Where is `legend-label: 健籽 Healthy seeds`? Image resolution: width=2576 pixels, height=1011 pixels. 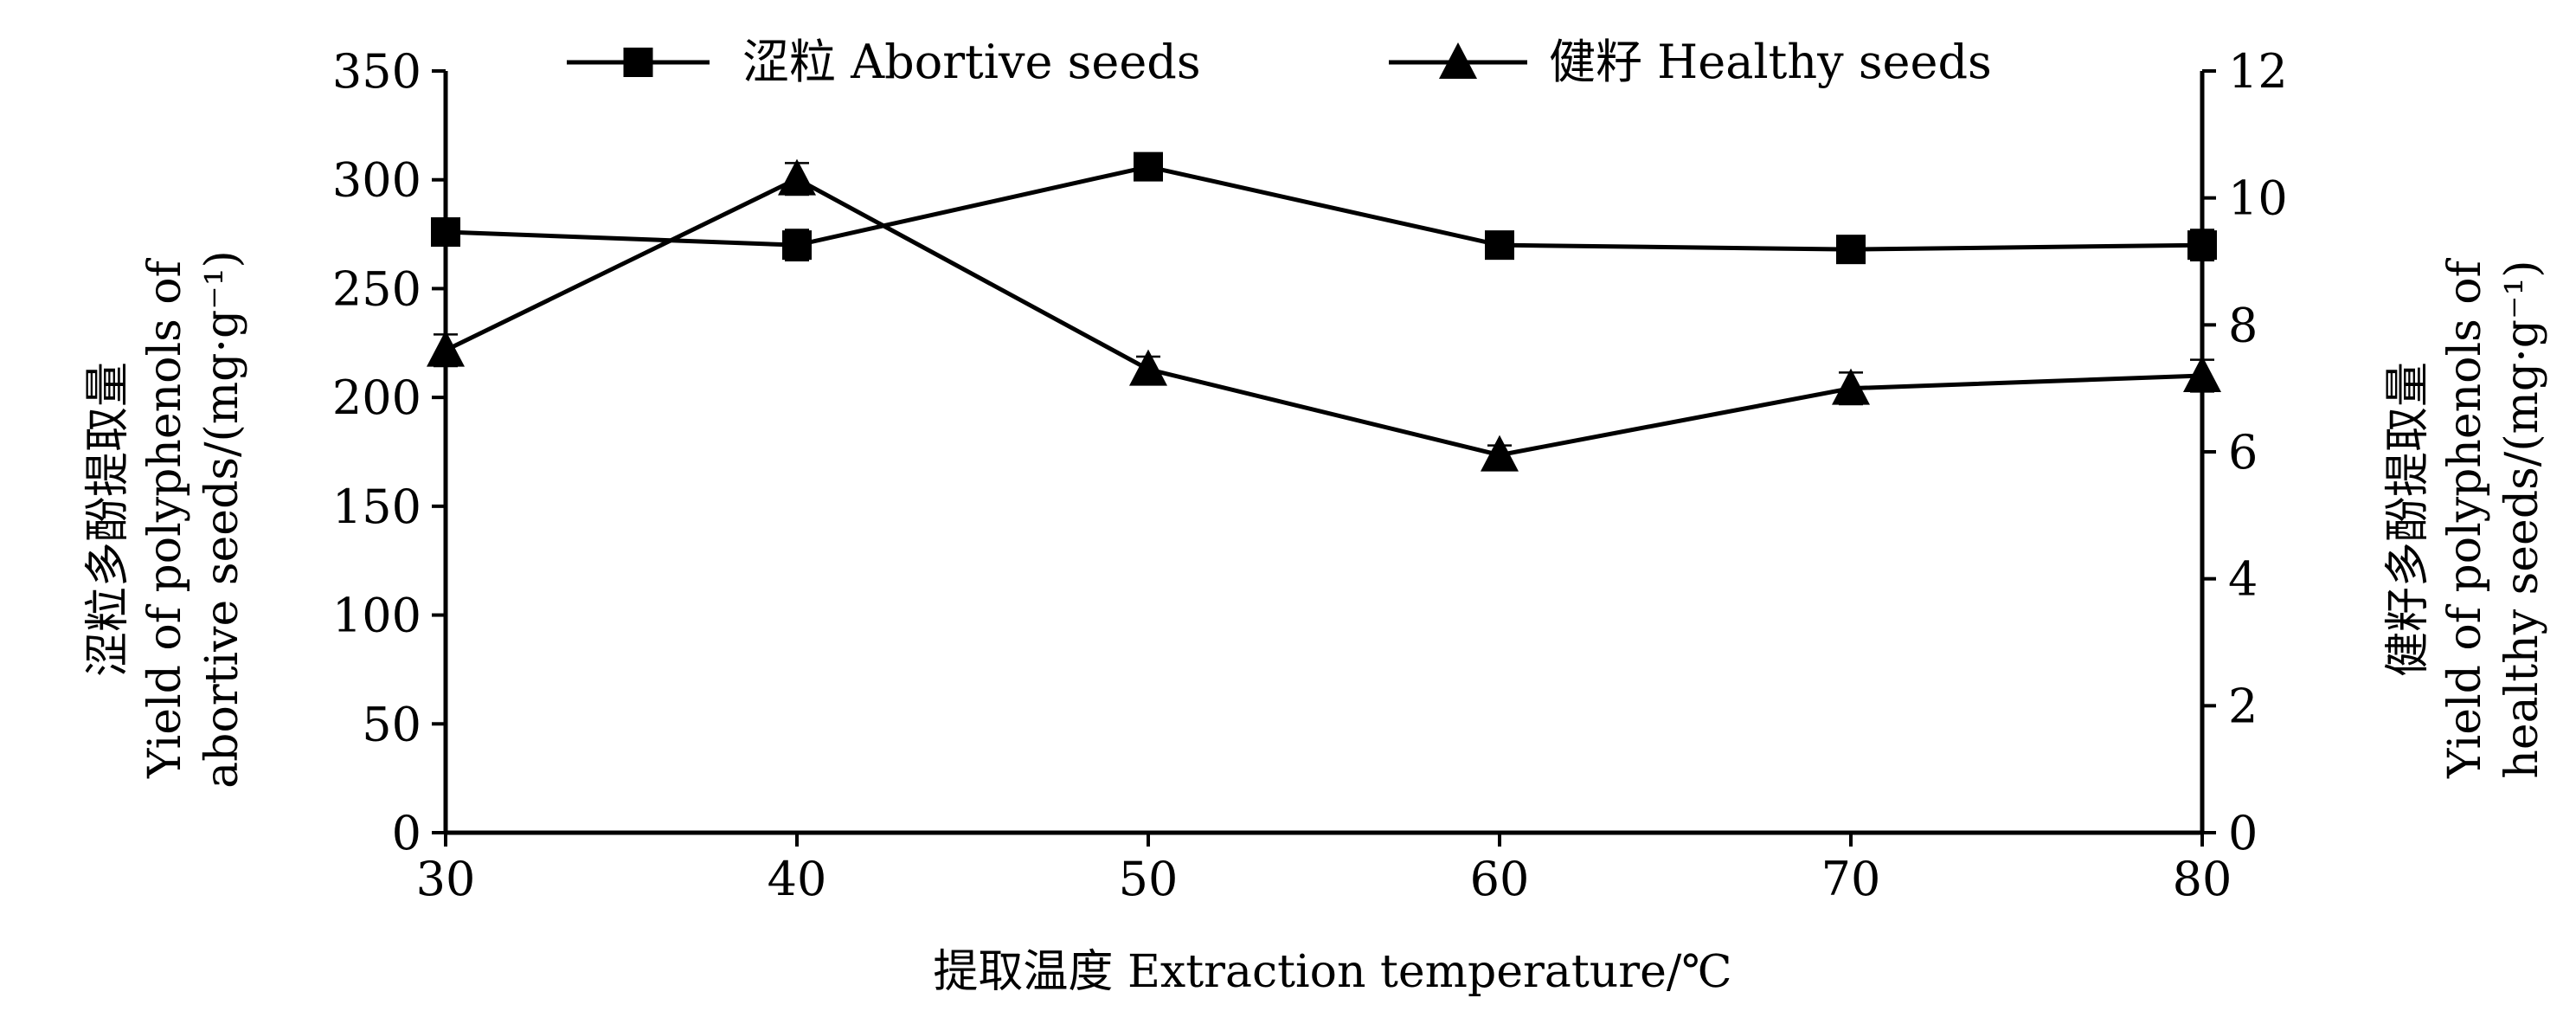
legend-label: 健籽 Healthy seeds is located at coordinates (1771, 62).